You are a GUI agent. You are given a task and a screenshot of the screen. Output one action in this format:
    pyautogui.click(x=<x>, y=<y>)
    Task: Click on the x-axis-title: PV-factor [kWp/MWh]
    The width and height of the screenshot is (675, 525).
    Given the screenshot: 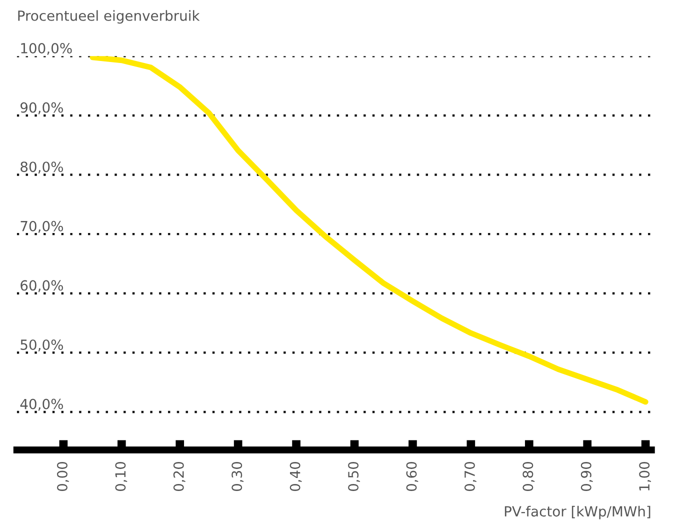 What is the action you would take?
    pyautogui.click(x=577, y=513)
    